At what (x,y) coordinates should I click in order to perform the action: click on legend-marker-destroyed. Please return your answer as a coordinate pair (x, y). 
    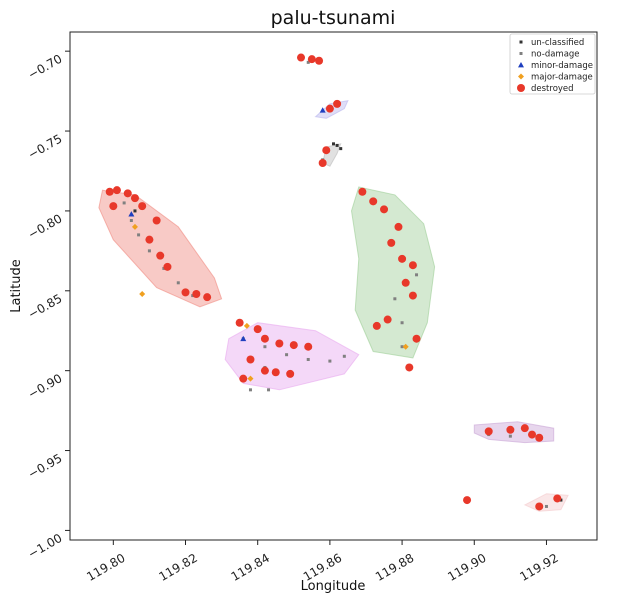
    Looking at the image, I should click on (521, 88).